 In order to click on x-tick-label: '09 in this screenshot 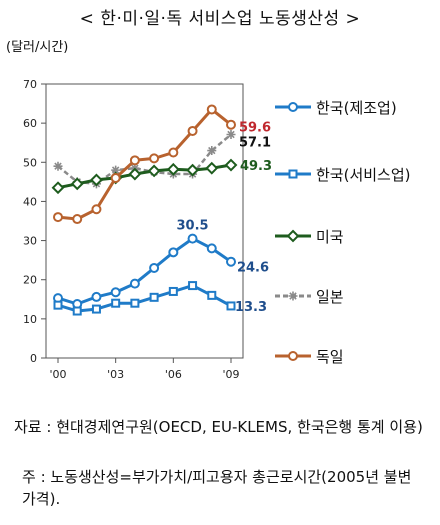, I will do `click(230, 374)`.